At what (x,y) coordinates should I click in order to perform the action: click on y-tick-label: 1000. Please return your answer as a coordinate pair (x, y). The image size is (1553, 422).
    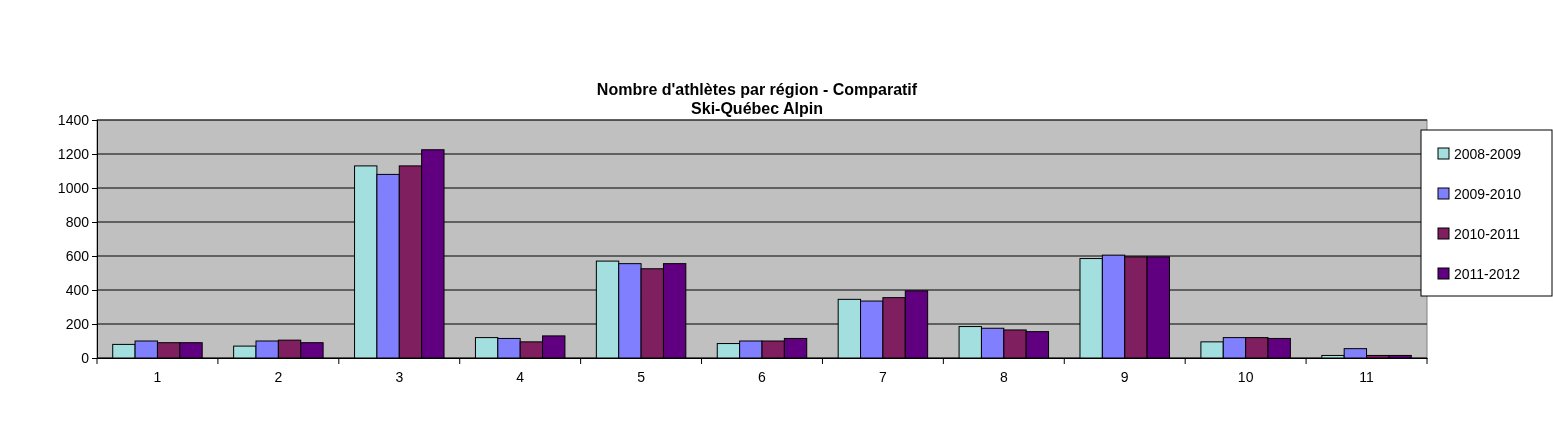
    Looking at the image, I should click on (73, 187).